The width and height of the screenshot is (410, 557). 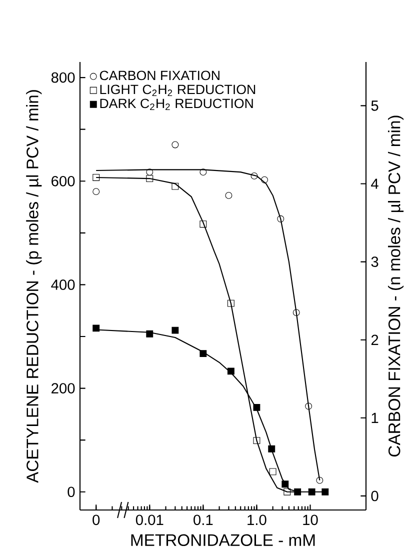 I want to click on y2-axis-title: CARBON FIXATION - (n moles / µl PCV / min), so click(x=396, y=286).